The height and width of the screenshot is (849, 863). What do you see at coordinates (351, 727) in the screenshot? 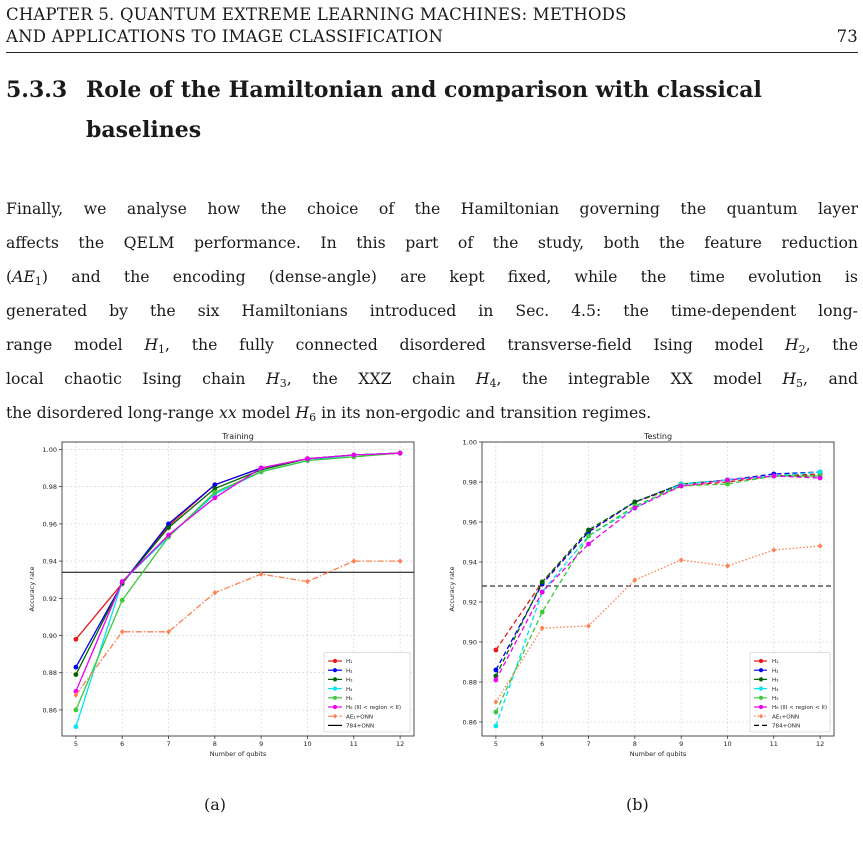
I see `legend-item: 784+ONN` at bounding box center [351, 727].